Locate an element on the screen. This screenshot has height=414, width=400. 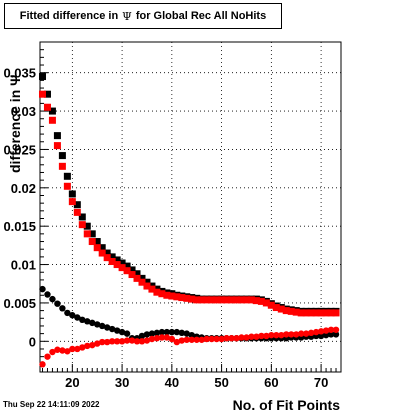
y-tick-label: 0.025 is located at coordinates (19, 149).